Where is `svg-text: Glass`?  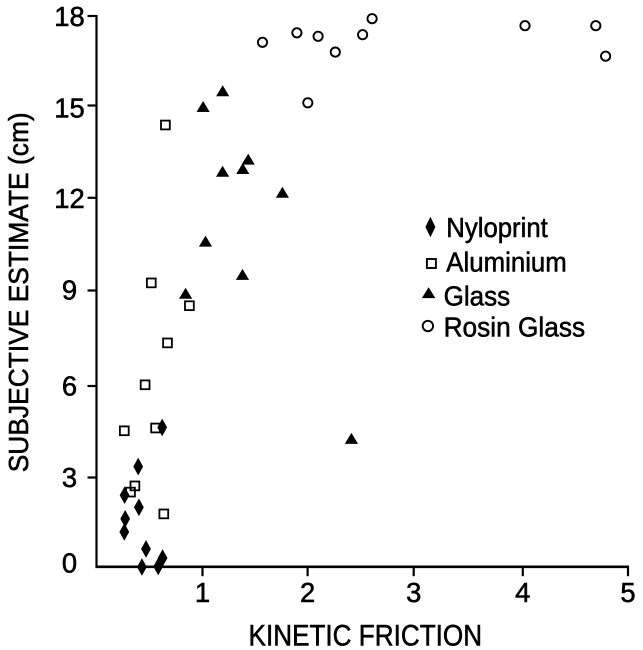 svg-text: Glass is located at coordinates (477, 296).